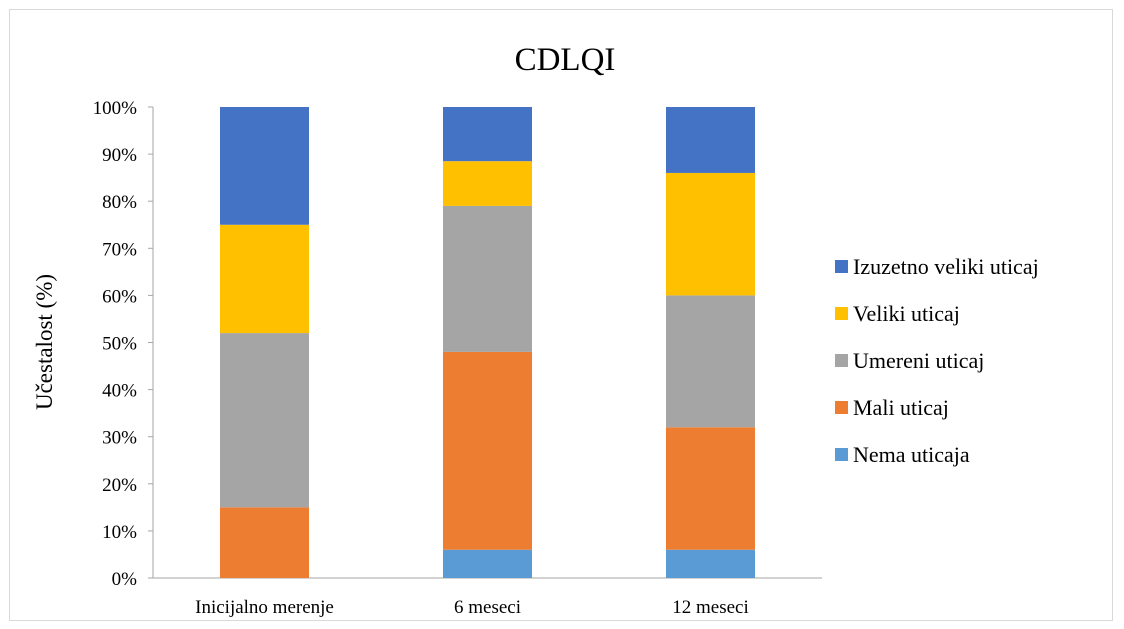 The width and height of the screenshot is (1124, 629). Describe the element at coordinates (119, 249) in the screenshot. I see `y-tick-label: 70%` at that location.